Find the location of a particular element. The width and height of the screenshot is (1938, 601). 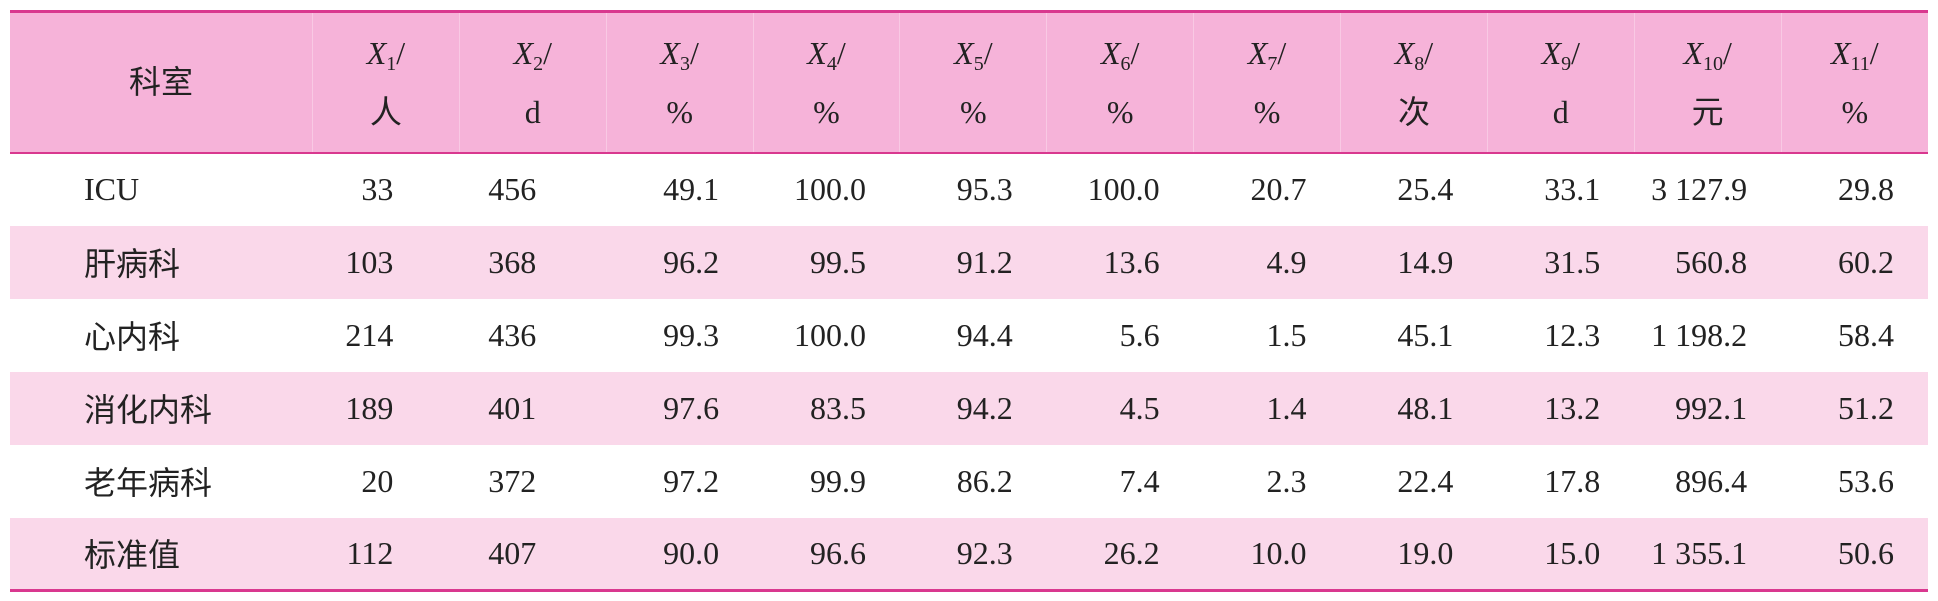

table-cell: 97.6 is located at coordinates (691, 407).